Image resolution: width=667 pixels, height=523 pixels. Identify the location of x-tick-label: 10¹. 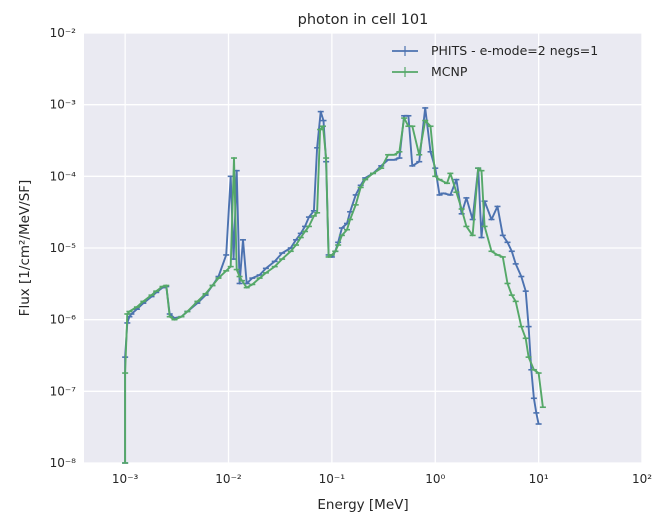
(539, 479).